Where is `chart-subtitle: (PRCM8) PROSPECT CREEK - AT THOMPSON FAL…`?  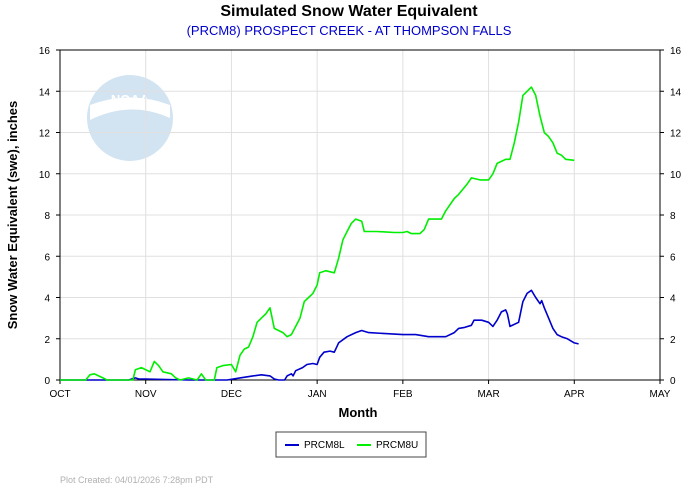 chart-subtitle: (PRCM8) PROSPECT CREEK - AT THOMPSON FAL… is located at coordinates (349, 30).